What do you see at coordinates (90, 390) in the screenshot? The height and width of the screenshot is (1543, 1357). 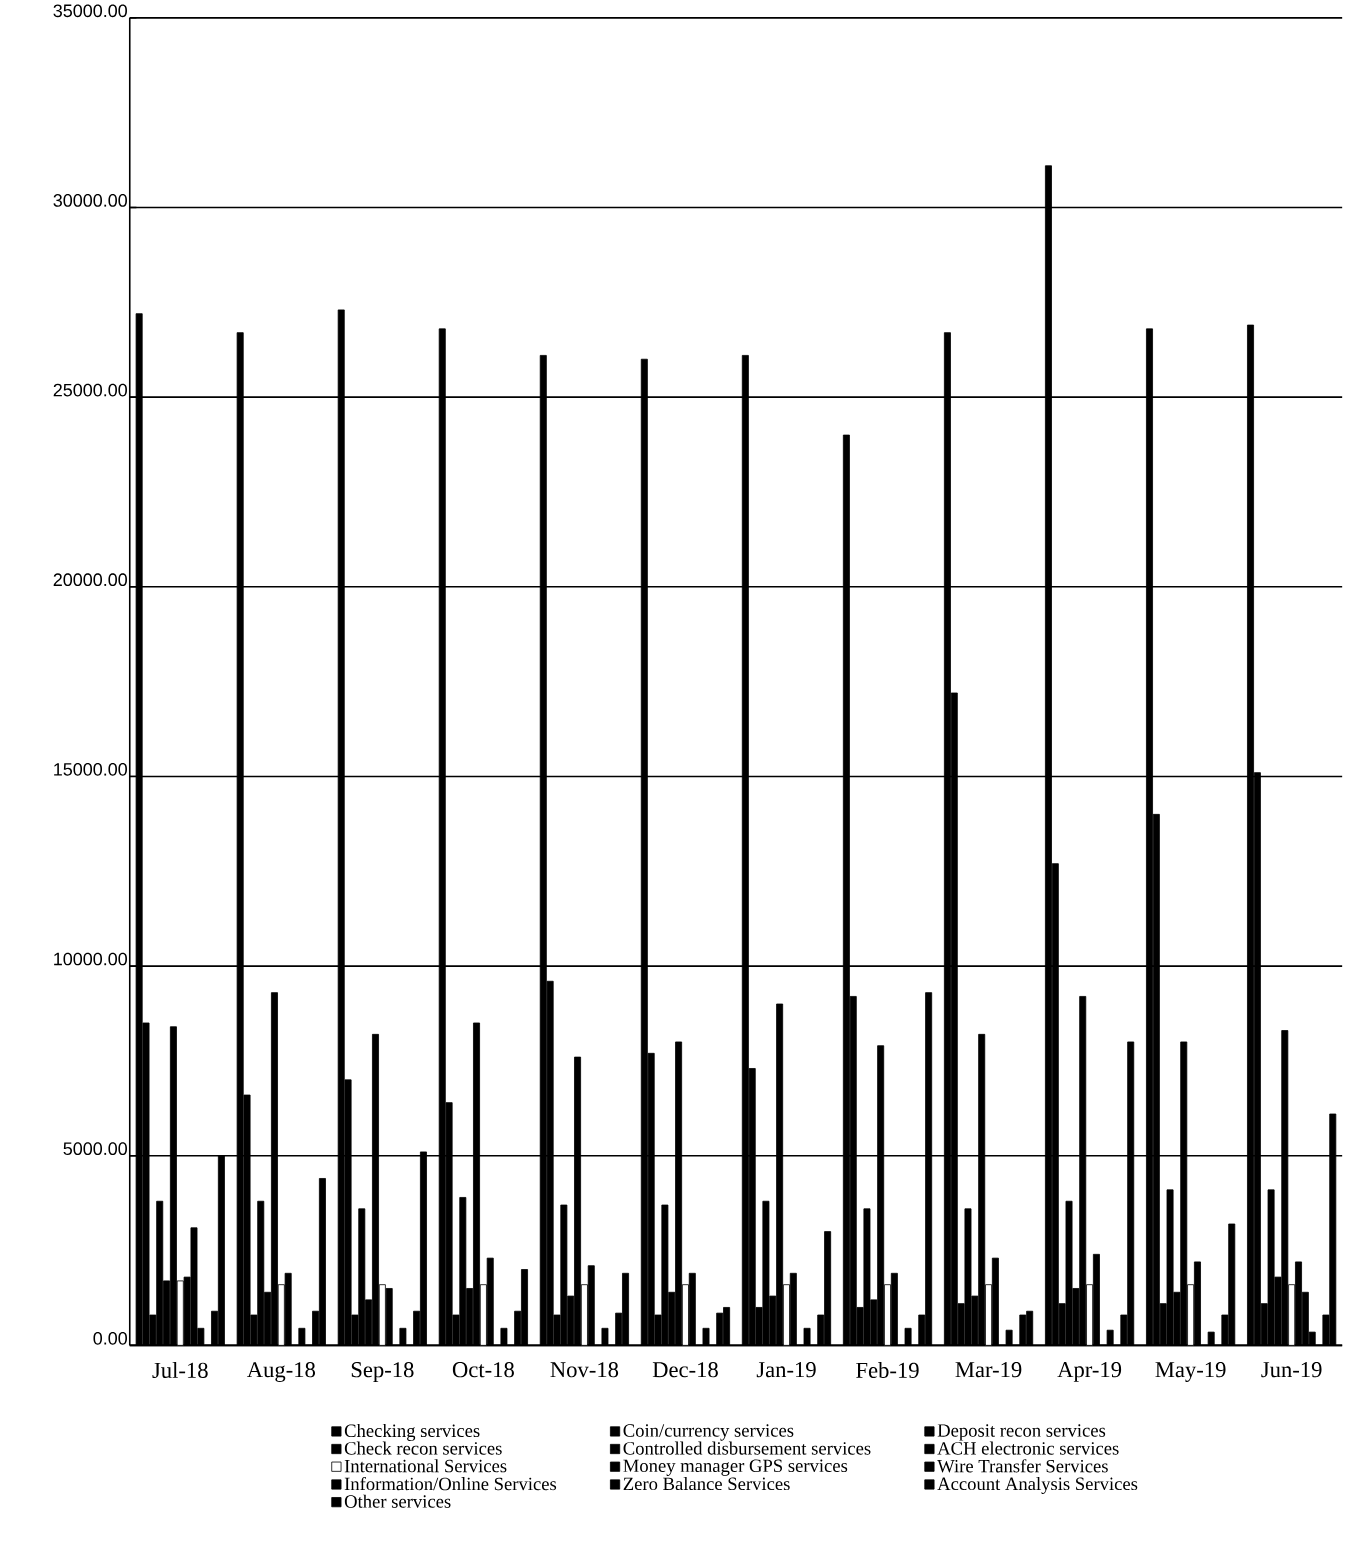 I see `y-tick-label: 25000.00` at bounding box center [90, 390].